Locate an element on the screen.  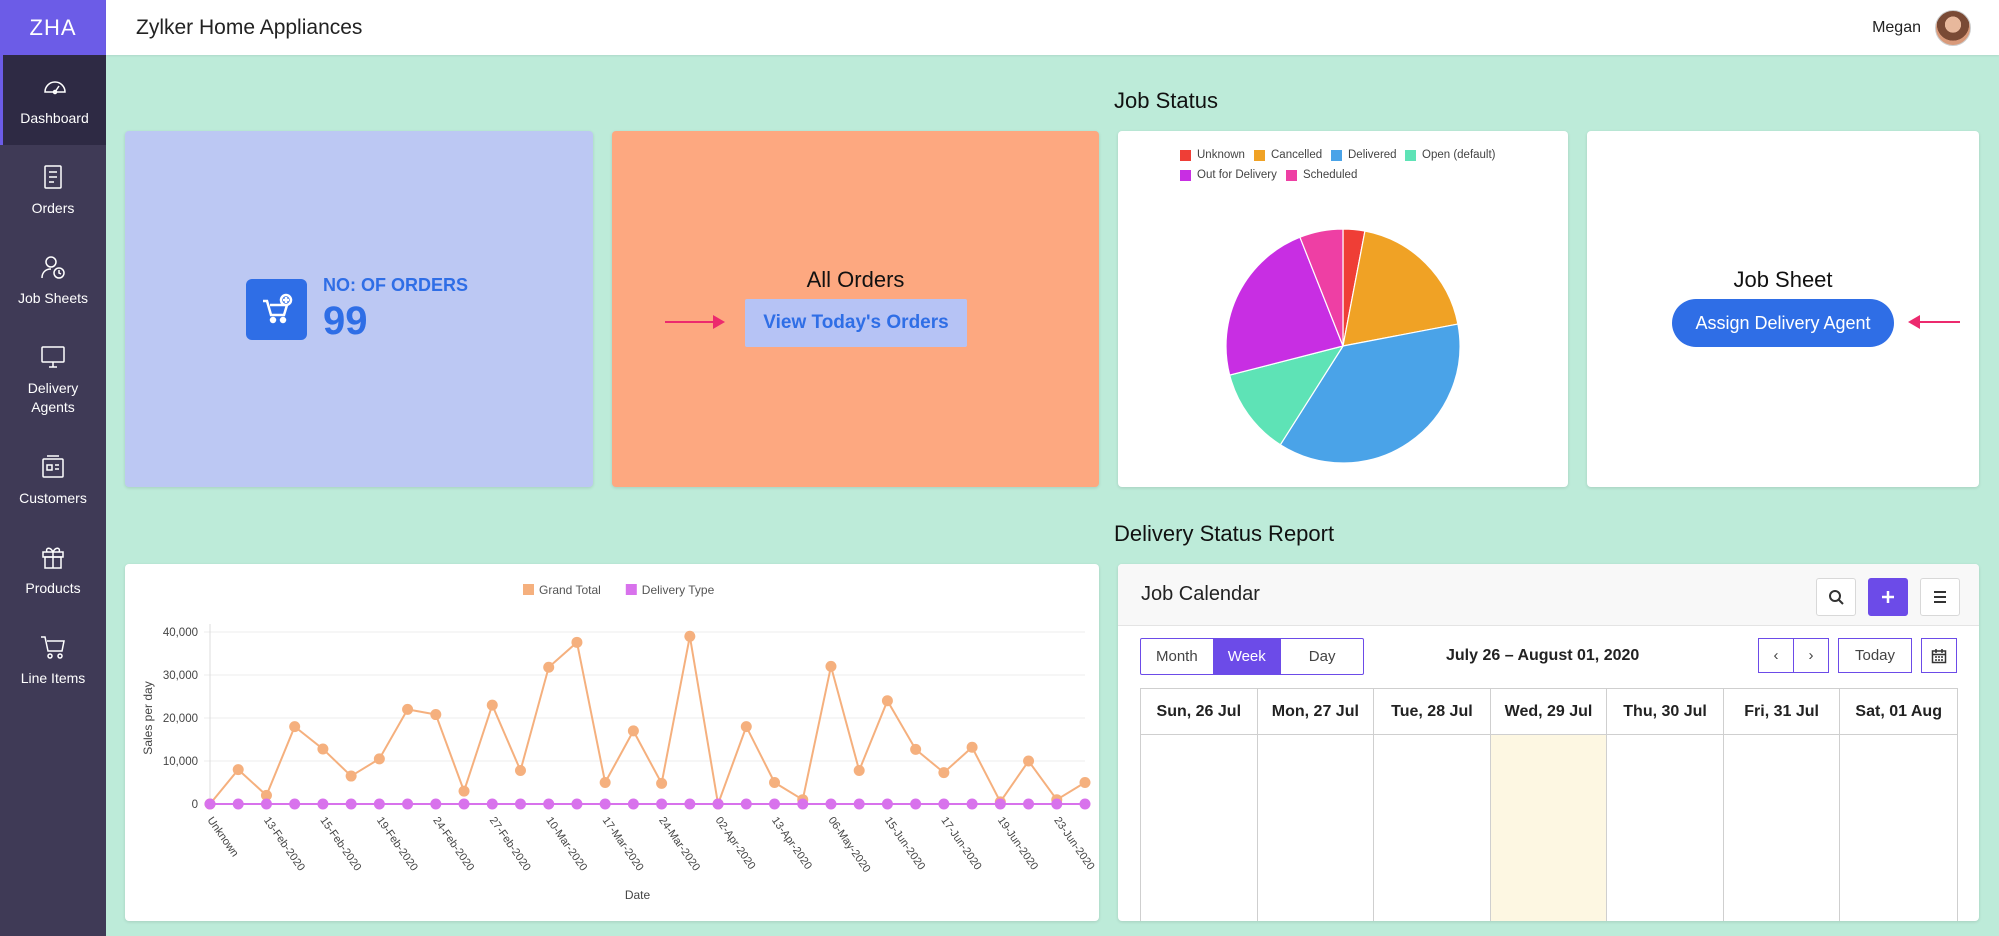
x-tick-label: 06-May-2020 is located at coordinates (849, 845).